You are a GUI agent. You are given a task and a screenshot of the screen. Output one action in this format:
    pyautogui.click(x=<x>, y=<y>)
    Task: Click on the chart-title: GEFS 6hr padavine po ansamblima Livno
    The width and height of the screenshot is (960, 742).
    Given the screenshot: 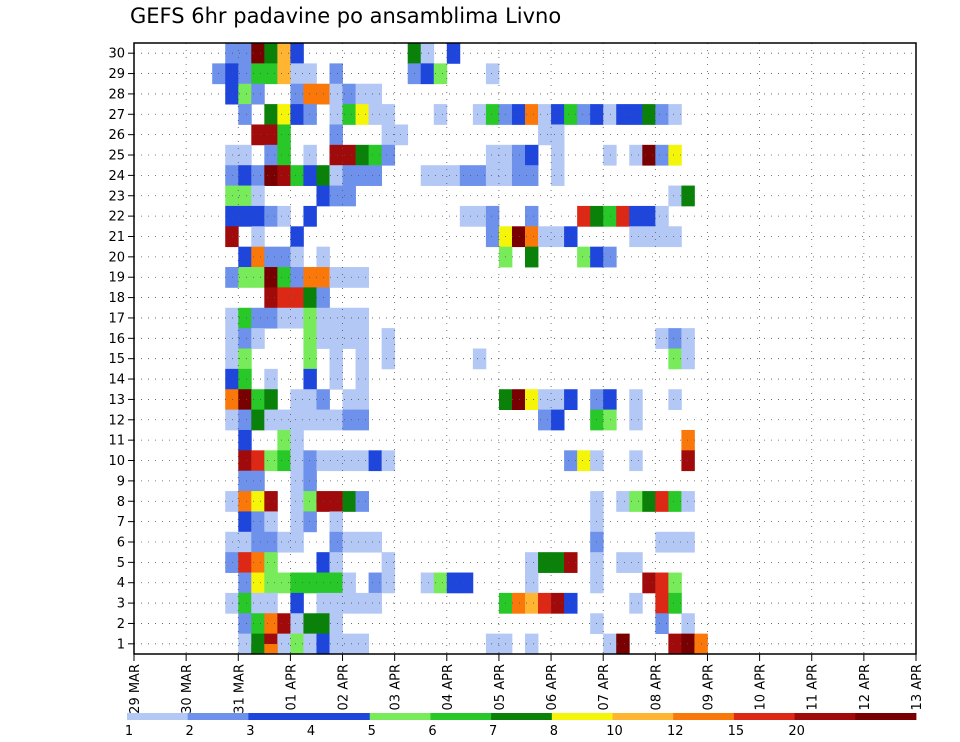 What is the action you would take?
    pyautogui.click(x=346, y=16)
    